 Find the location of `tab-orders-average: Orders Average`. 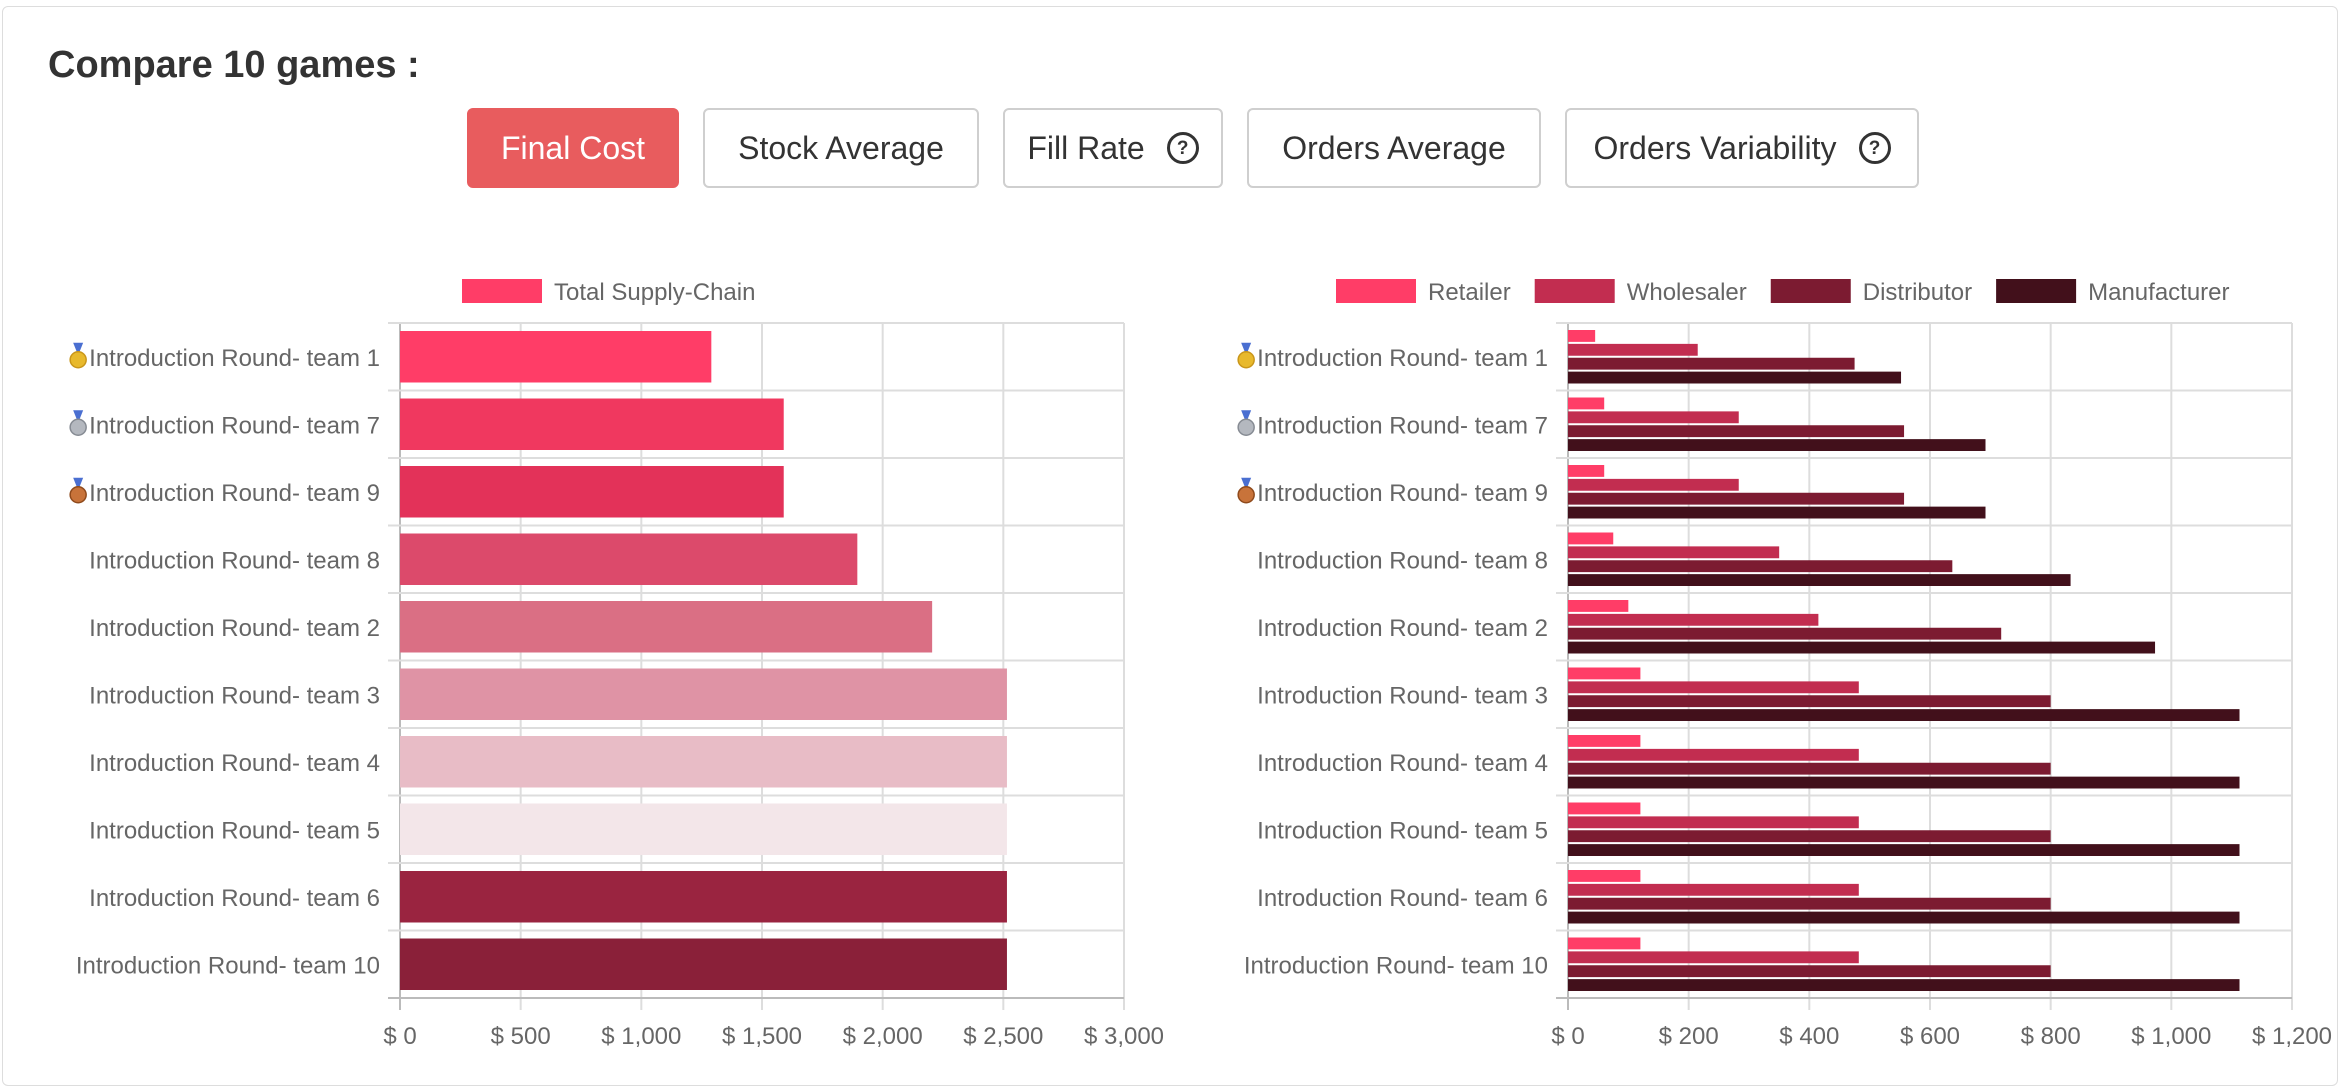

tab-orders-average: Orders Average is located at coordinates (1394, 148).